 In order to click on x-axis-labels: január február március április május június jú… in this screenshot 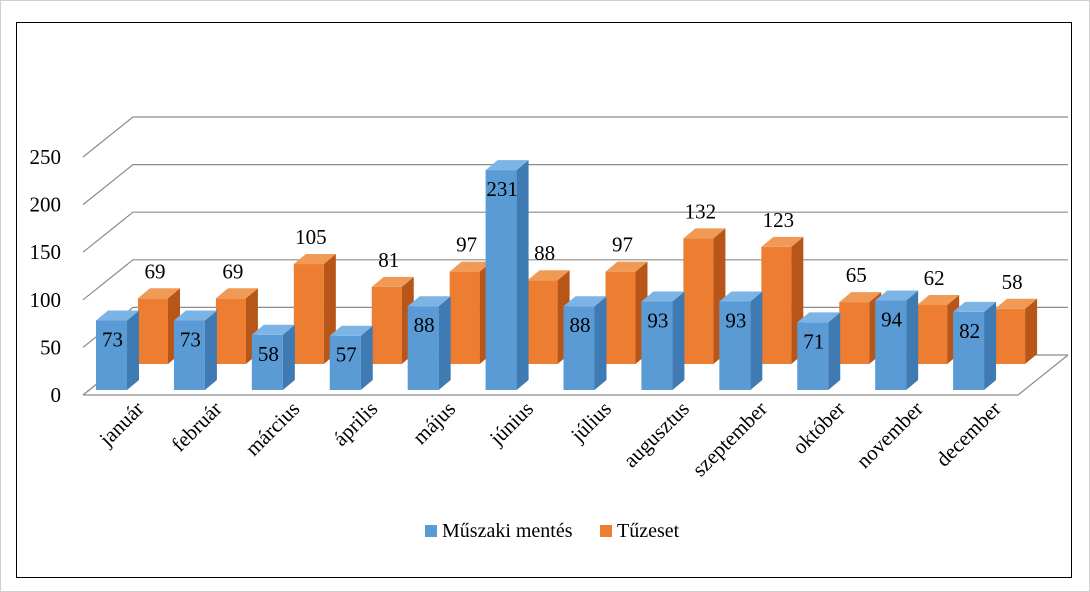, I will do `click(550, 439)`.